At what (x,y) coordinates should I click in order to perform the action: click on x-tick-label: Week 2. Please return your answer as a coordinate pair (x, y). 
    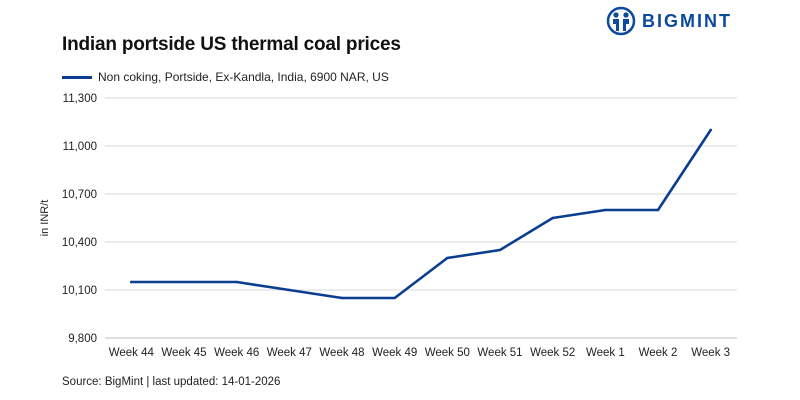
    Looking at the image, I should click on (658, 353).